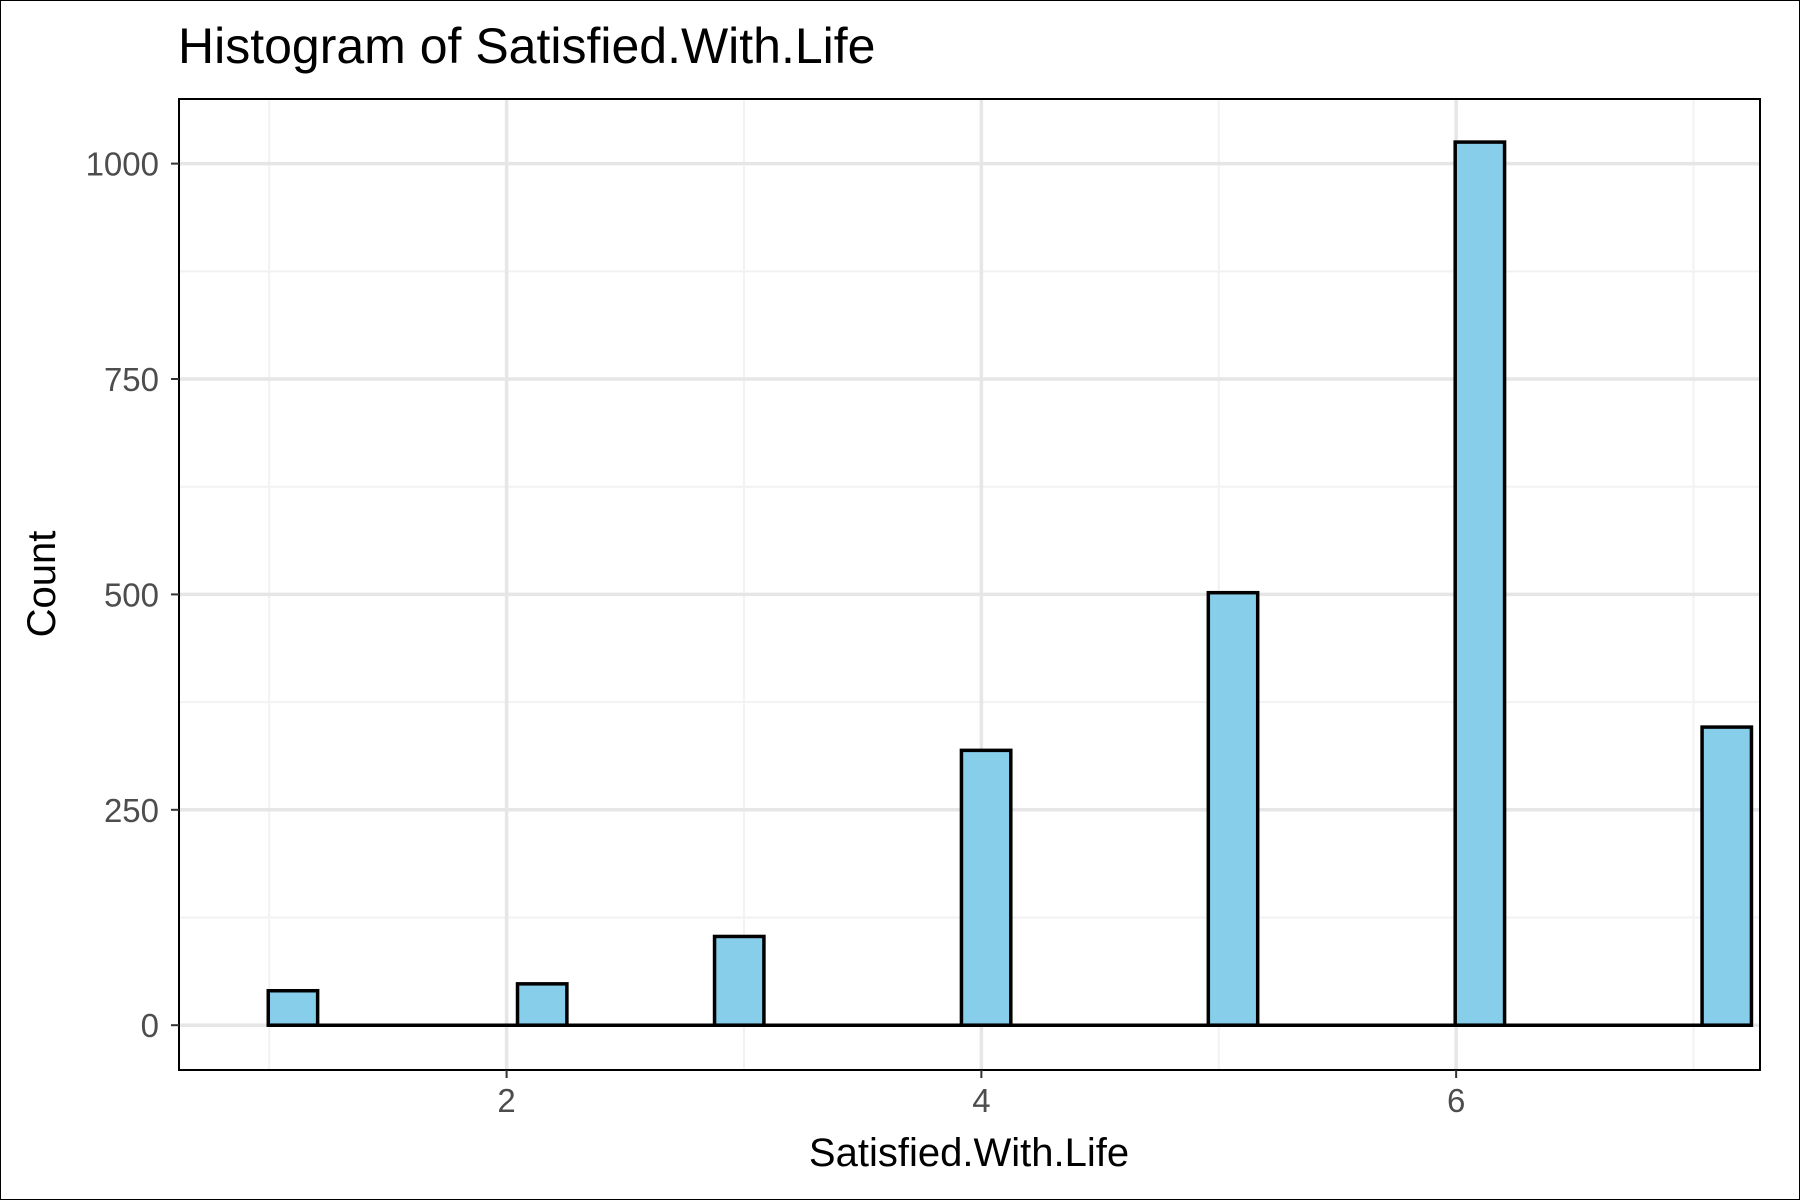 The width and height of the screenshot is (1800, 1200). Describe the element at coordinates (969, 1153) in the screenshot. I see `x-axis-title: Satisfied.With.Life` at that location.